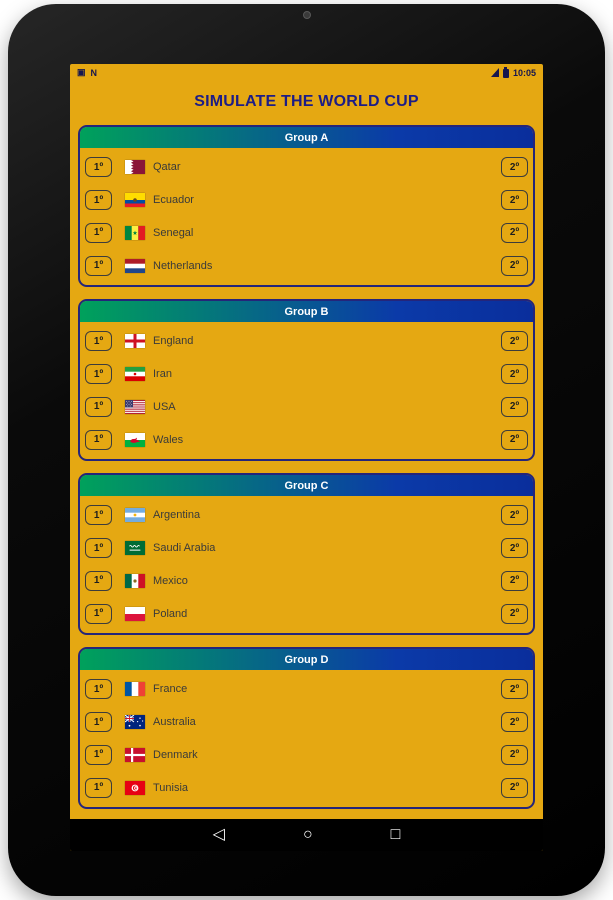  I want to click on australia-flag-icon, so click(135, 722).